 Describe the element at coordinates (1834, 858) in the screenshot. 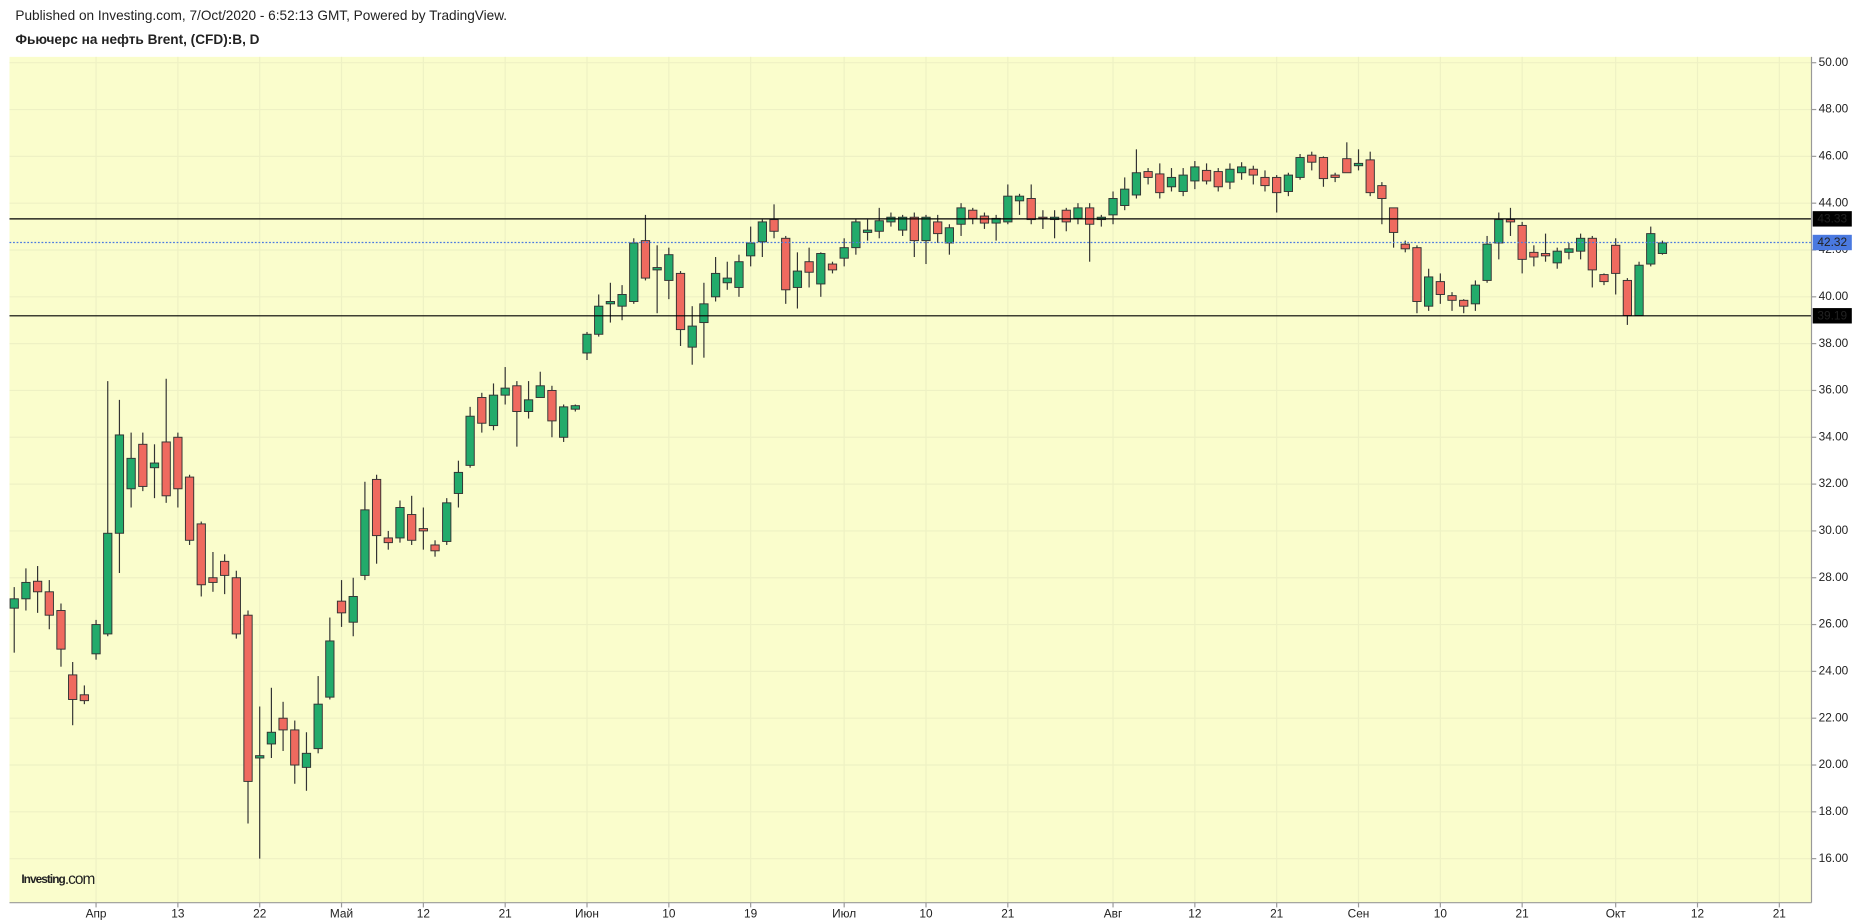

I see `y-tick-label: 16.00` at that location.